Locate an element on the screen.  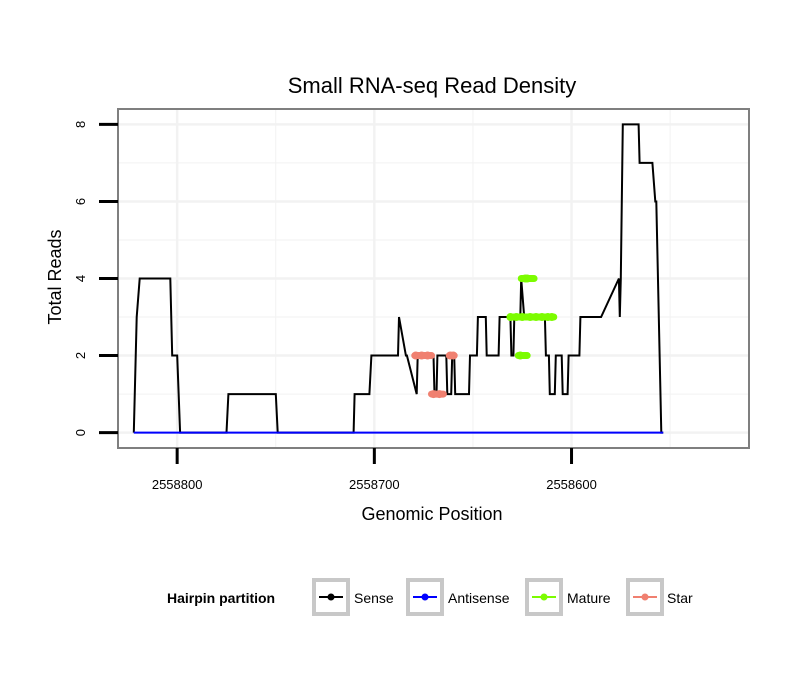
legend-entry-antisense: Antisense is located at coordinates (458, 597).